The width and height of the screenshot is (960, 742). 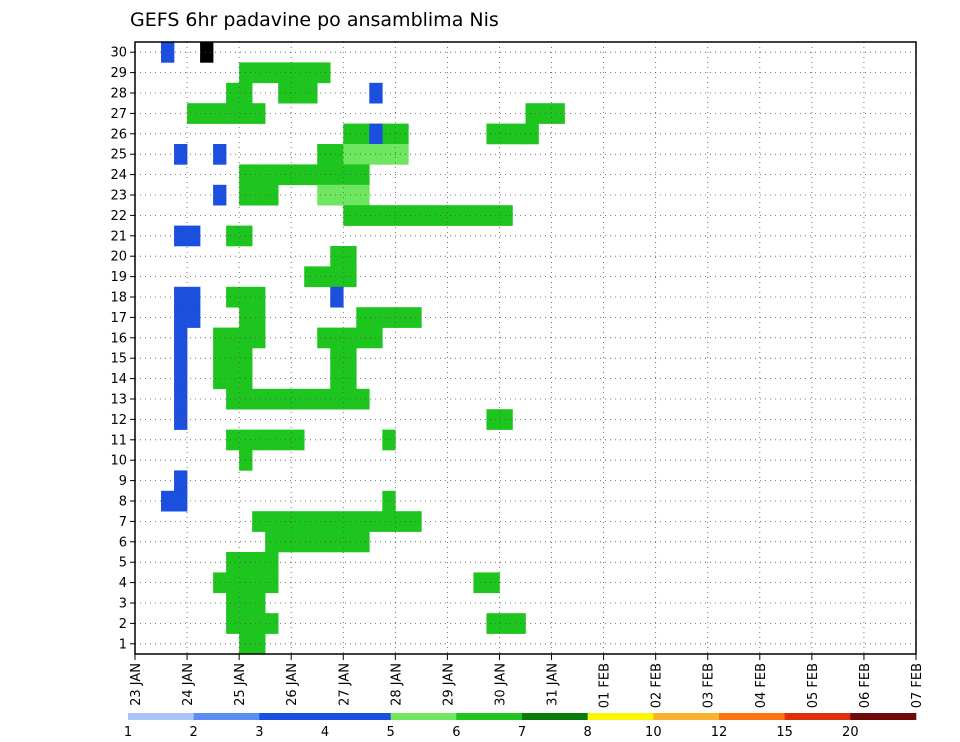 I want to click on x-tick-label: 25 JAN, so click(x=240, y=684).